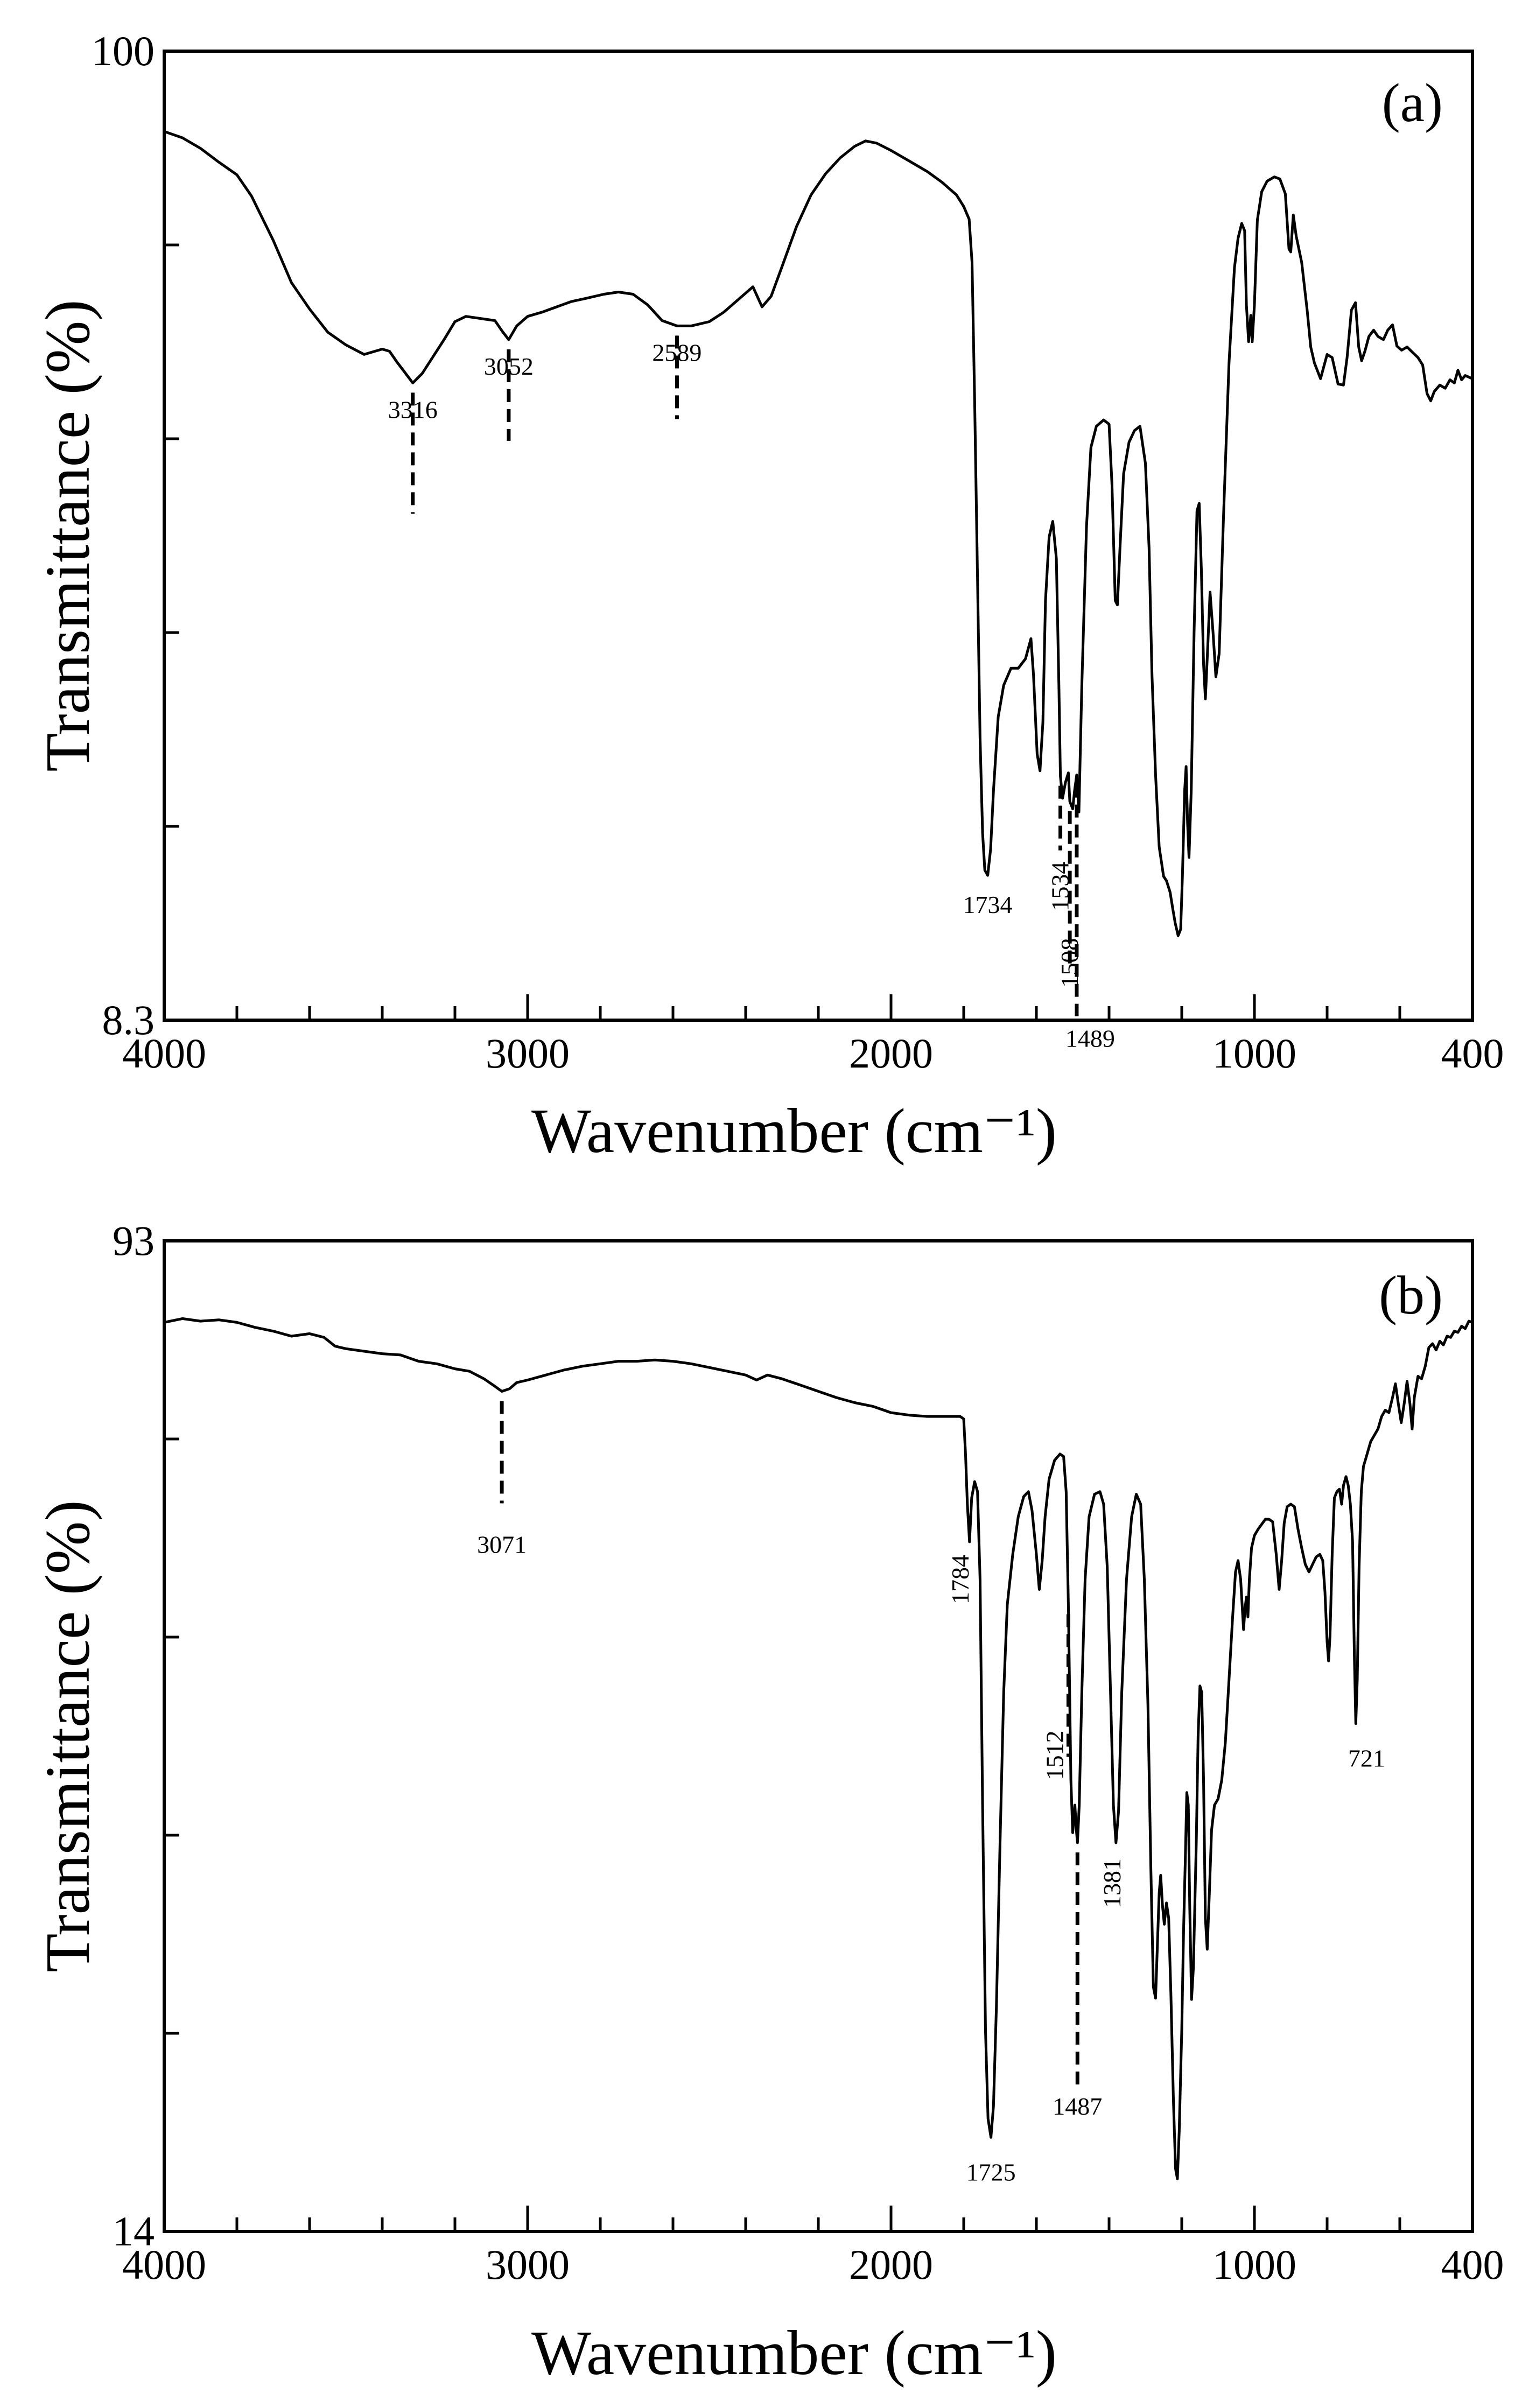  What do you see at coordinates (502, 1544) in the screenshot?
I see `peak-label: 3071` at bounding box center [502, 1544].